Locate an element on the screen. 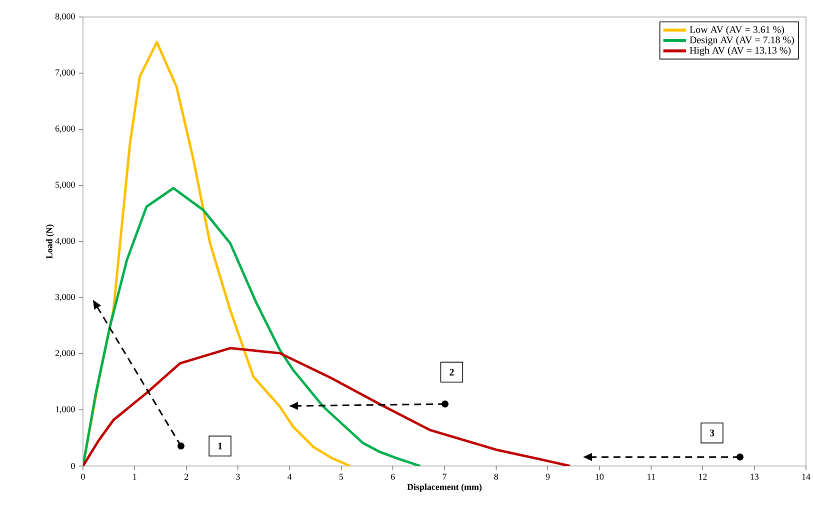  y-tick-label: 0 is located at coordinates (73, 466).